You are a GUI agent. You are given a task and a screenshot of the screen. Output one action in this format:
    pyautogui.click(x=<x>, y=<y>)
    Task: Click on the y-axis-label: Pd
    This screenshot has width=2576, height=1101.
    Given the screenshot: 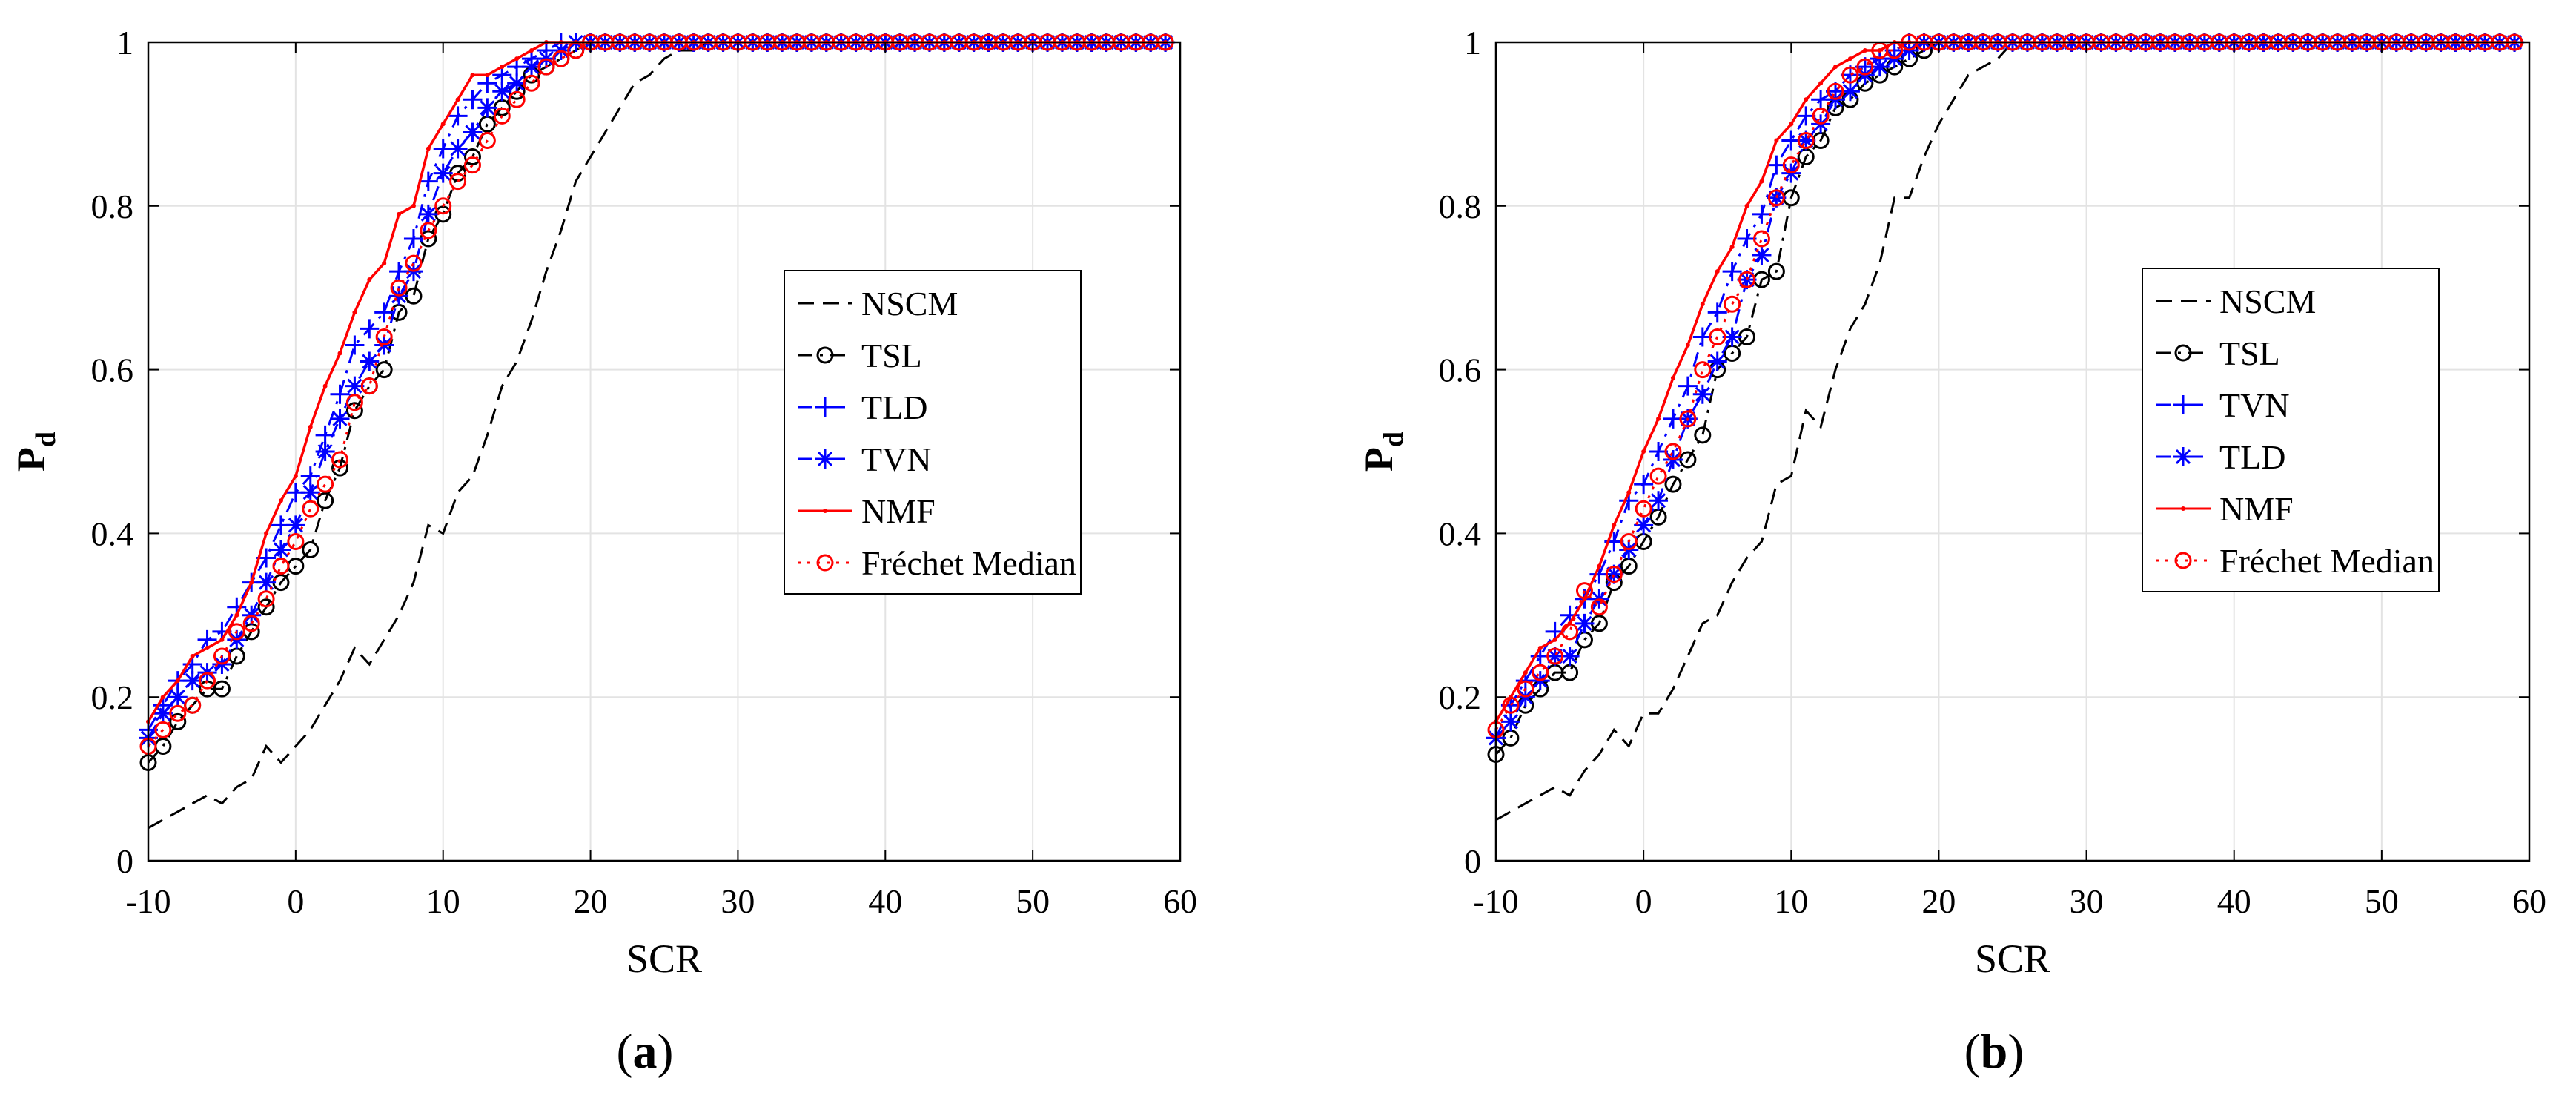 What is the action you would take?
    pyautogui.click(x=35, y=452)
    